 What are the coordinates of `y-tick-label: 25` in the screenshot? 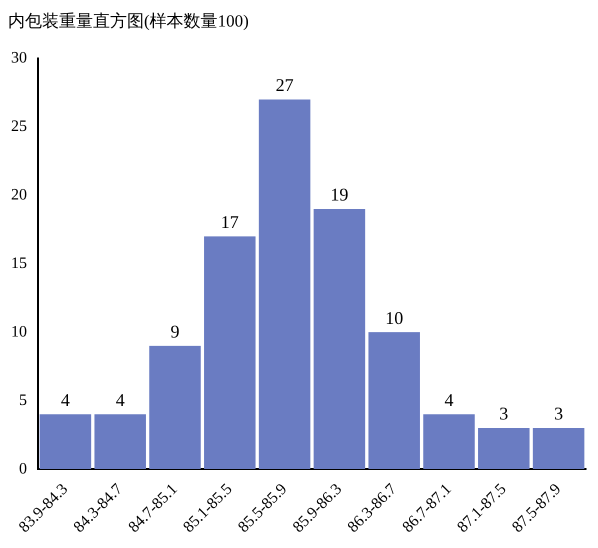 It's located at (19, 127).